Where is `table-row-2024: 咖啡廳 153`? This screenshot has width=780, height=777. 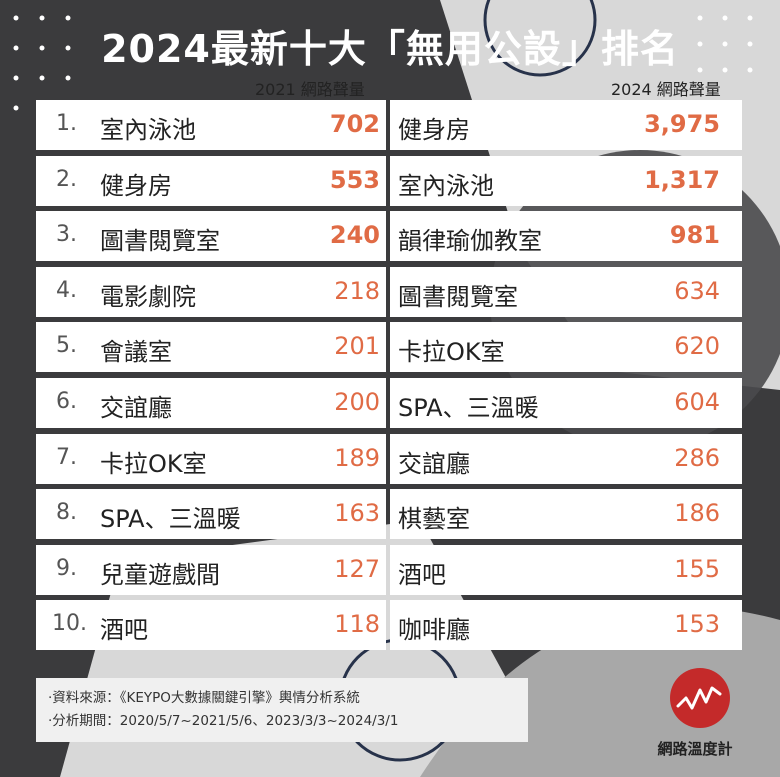 table-row-2024: 咖啡廳 153 is located at coordinates (566, 625).